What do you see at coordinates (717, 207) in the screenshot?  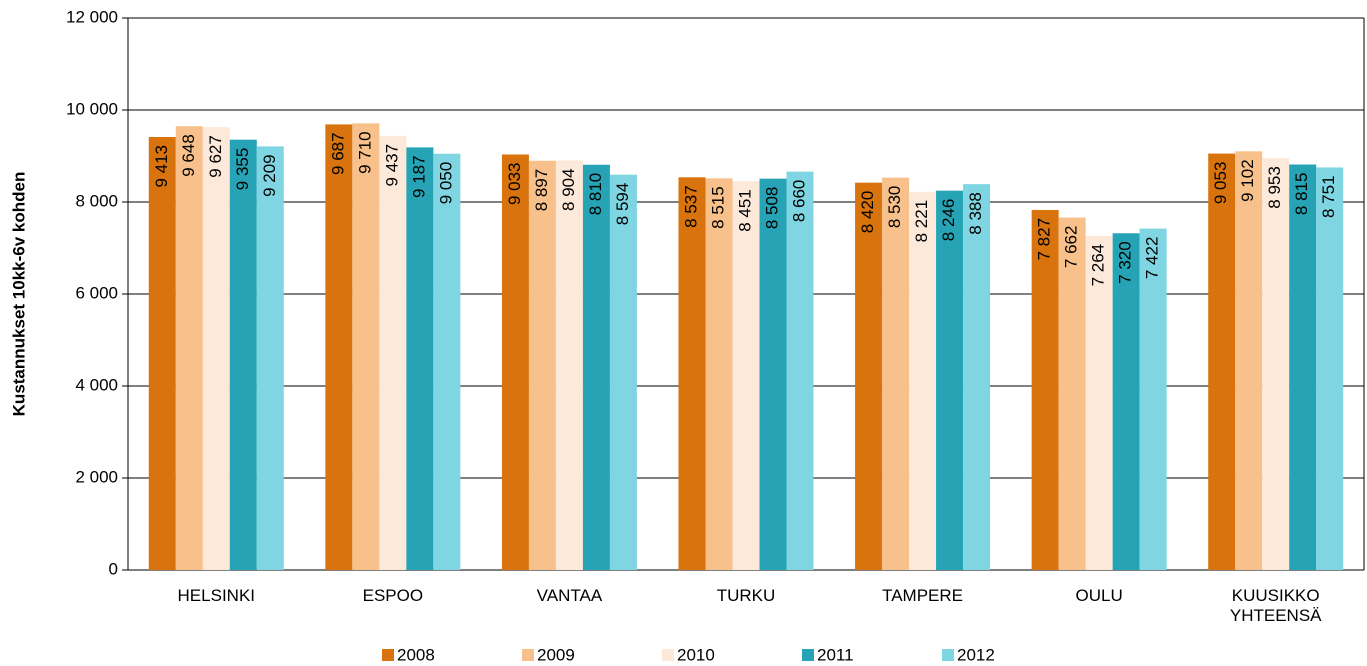 I see `value-label: 8 515` at bounding box center [717, 207].